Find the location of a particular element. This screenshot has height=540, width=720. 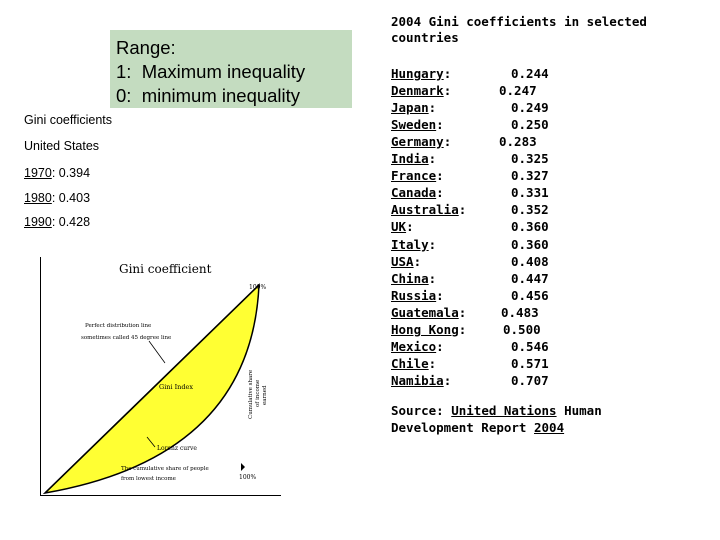

range-title: Range: is located at coordinates (146, 47).